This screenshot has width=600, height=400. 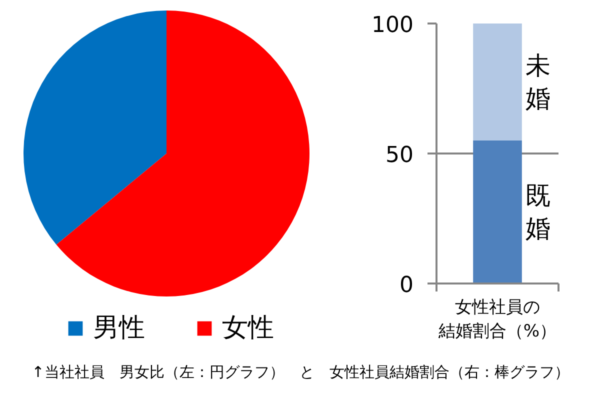 What do you see at coordinates (407, 285) in the screenshot?
I see `y-tick-label: 0` at bounding box center [407, 285].